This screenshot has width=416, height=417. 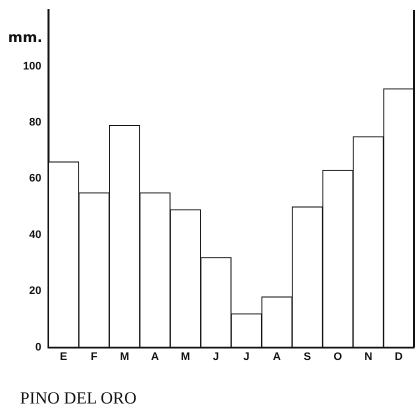 What do you see at coordinates (35, 291) in the screenshot?
I see `y-tick-label: 20` at bounding box center [35, 291].